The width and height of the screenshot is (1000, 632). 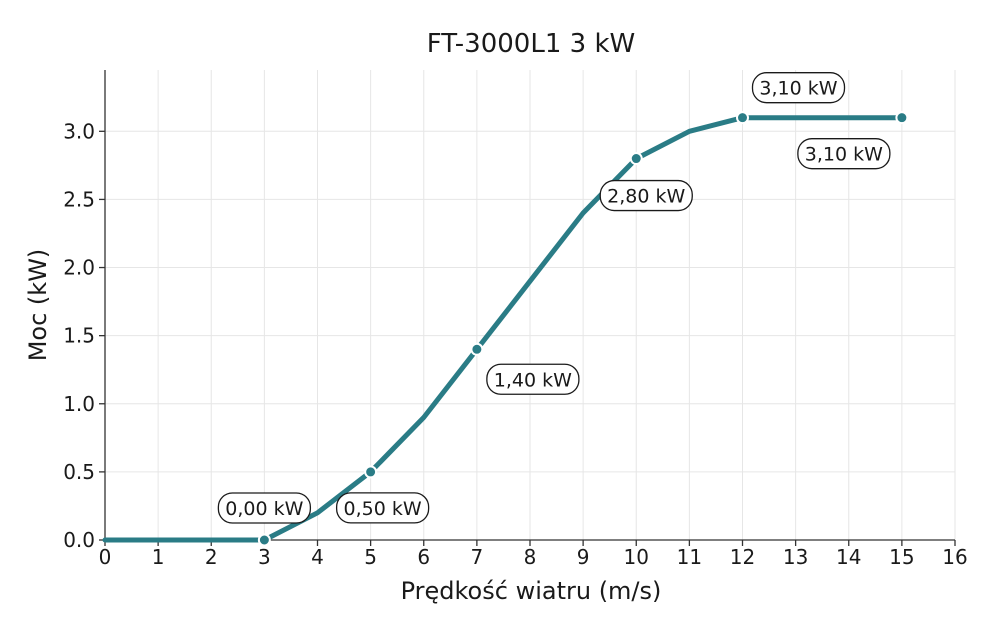 What do you see at coordinates (954, 557) in the screenshot?
I see `x-tick-label: 16` at bounding box center [954, 557].